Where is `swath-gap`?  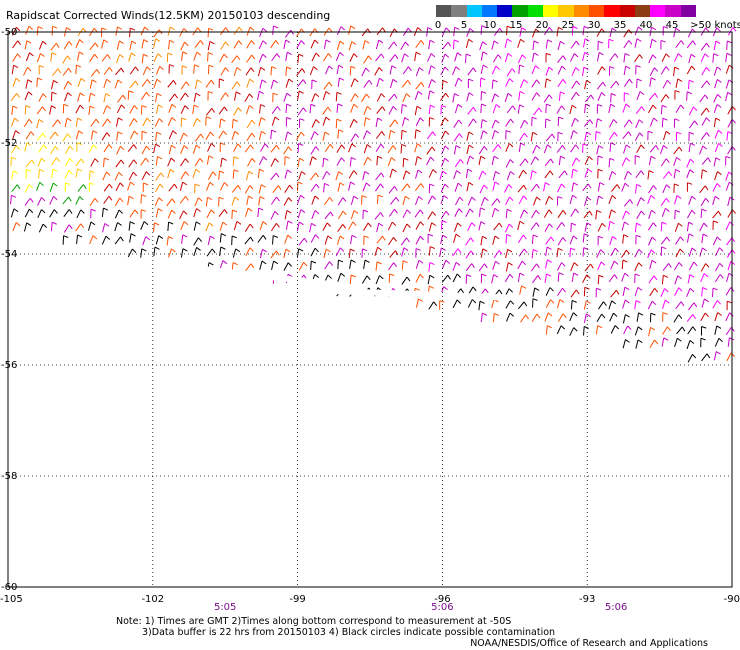 swath-gap is located at coordinates (360, 292).